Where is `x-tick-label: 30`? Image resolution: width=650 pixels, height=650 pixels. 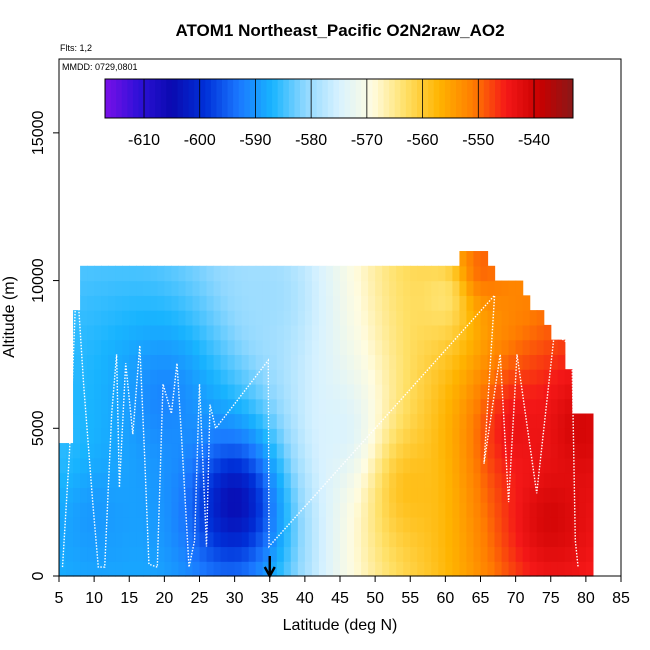
x-tick-label: 30 is located at coordinates (235, 598).